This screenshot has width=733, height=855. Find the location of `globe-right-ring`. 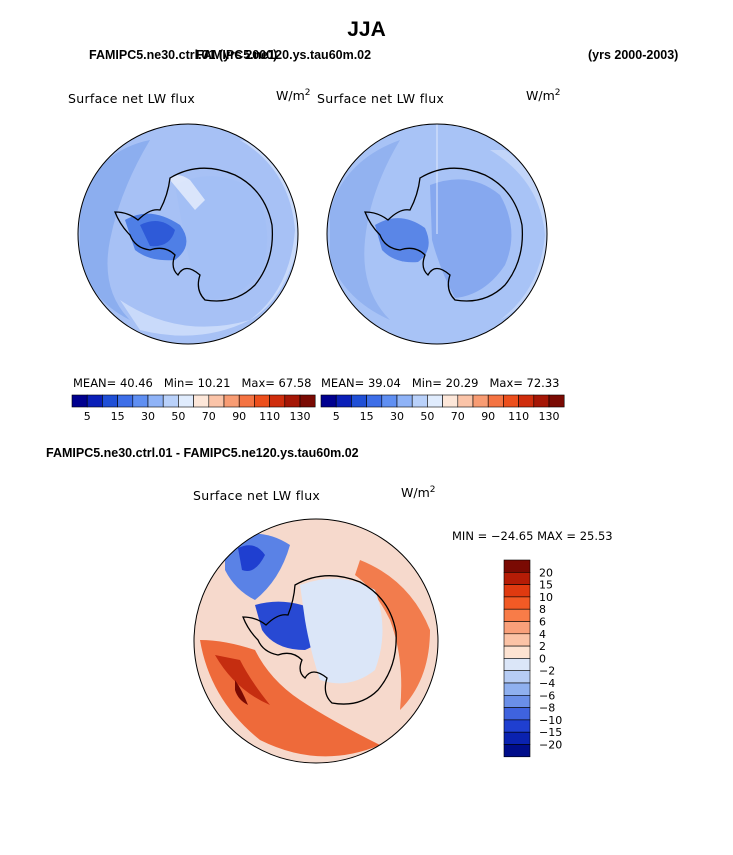

globe-right-ring is located at coordinates (518, 235).